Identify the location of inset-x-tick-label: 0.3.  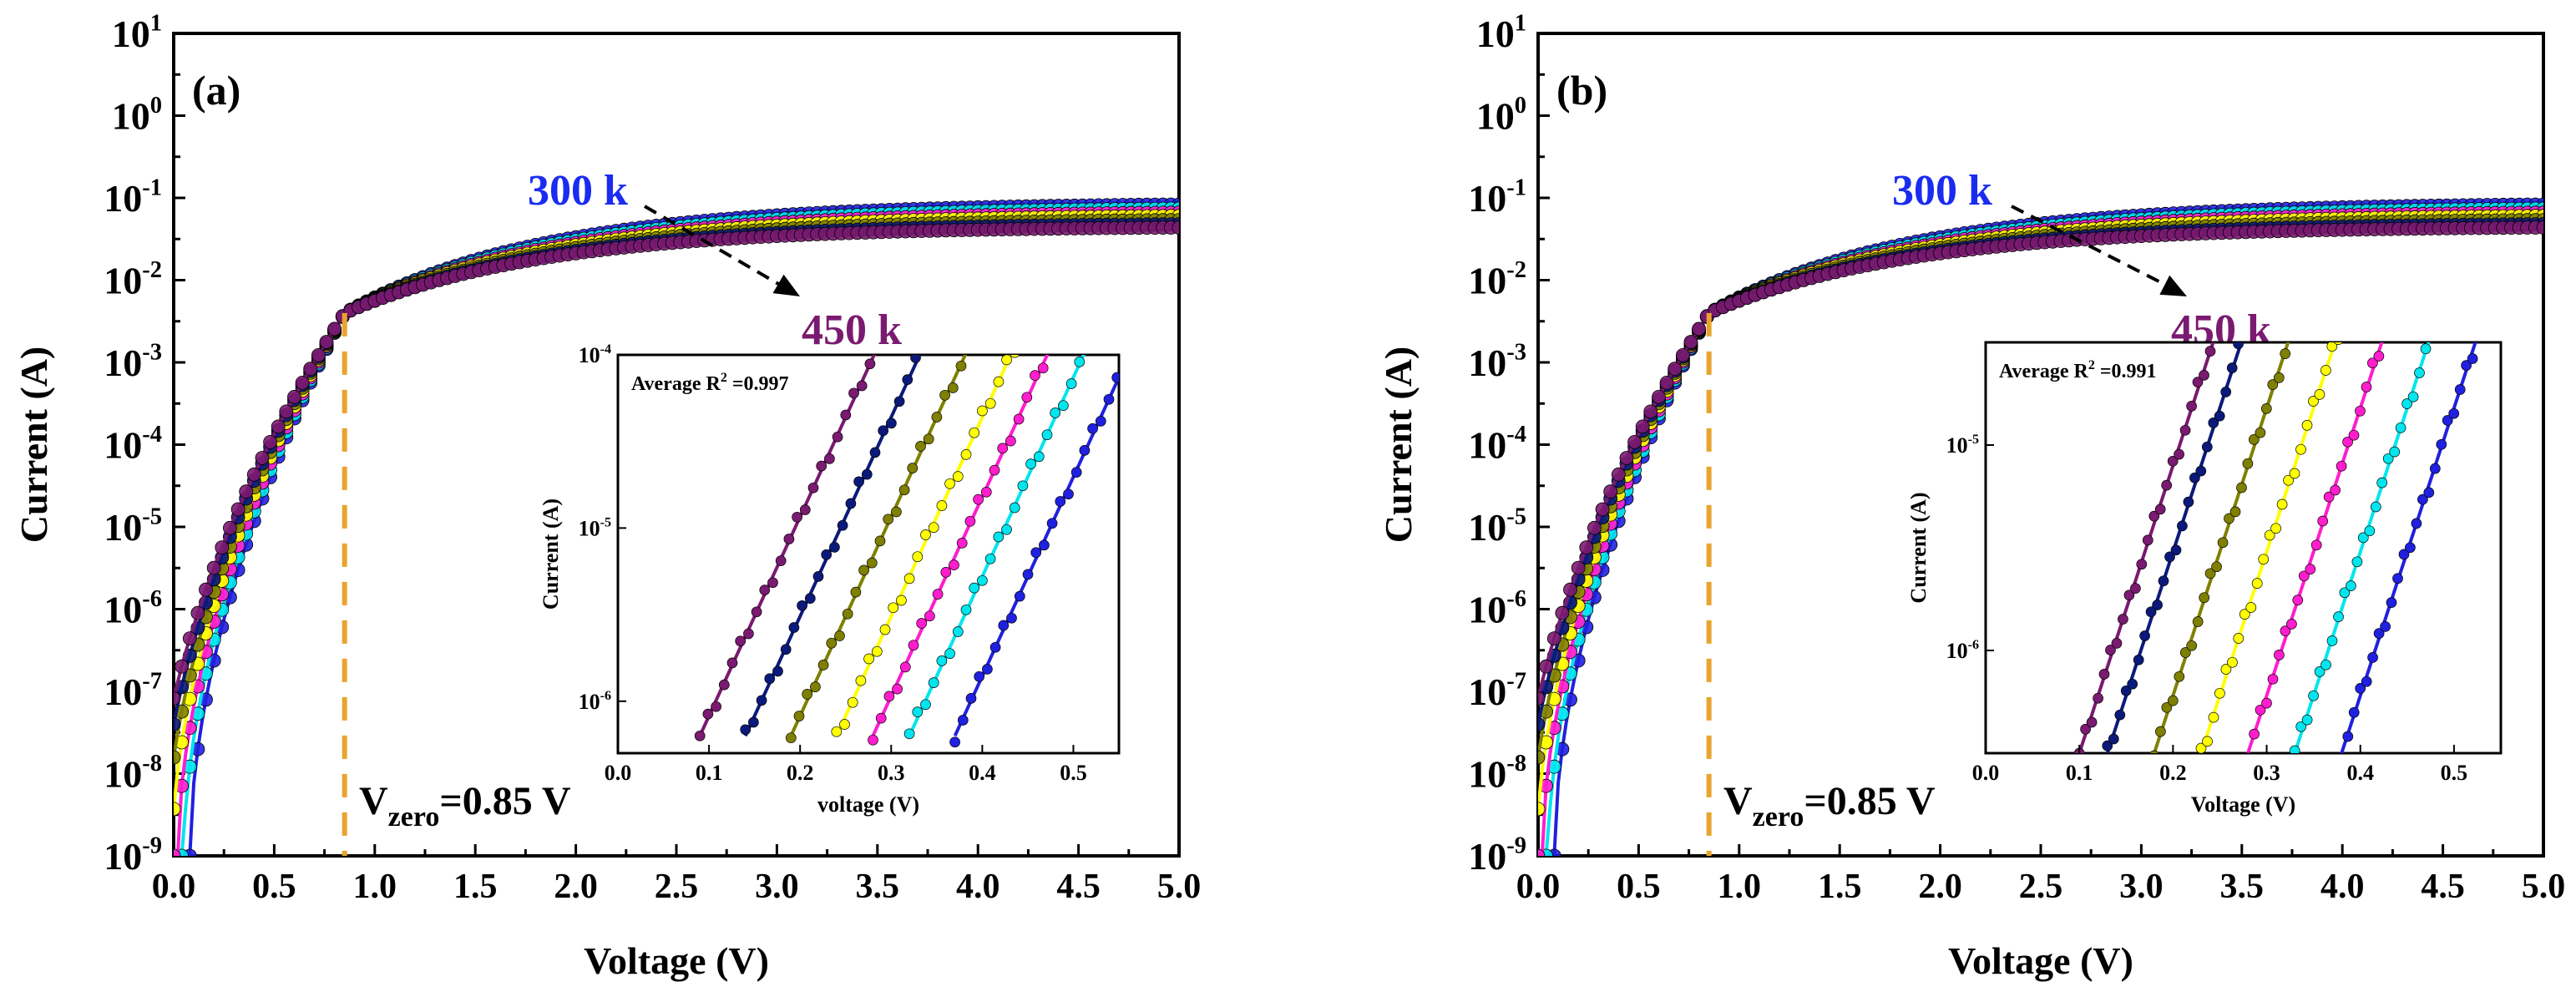
(2266, 773).